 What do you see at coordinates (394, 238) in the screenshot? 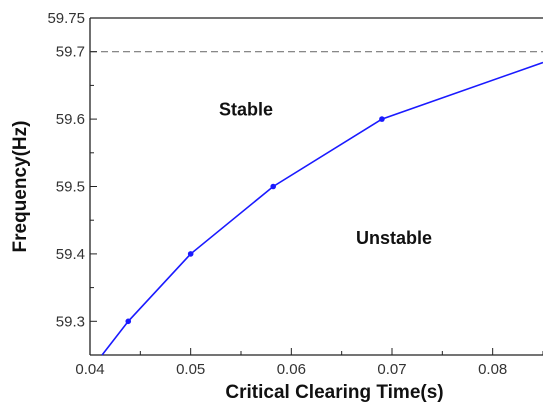
I see `region-label-unstable: Unstable` at bounding box center [394, 238].